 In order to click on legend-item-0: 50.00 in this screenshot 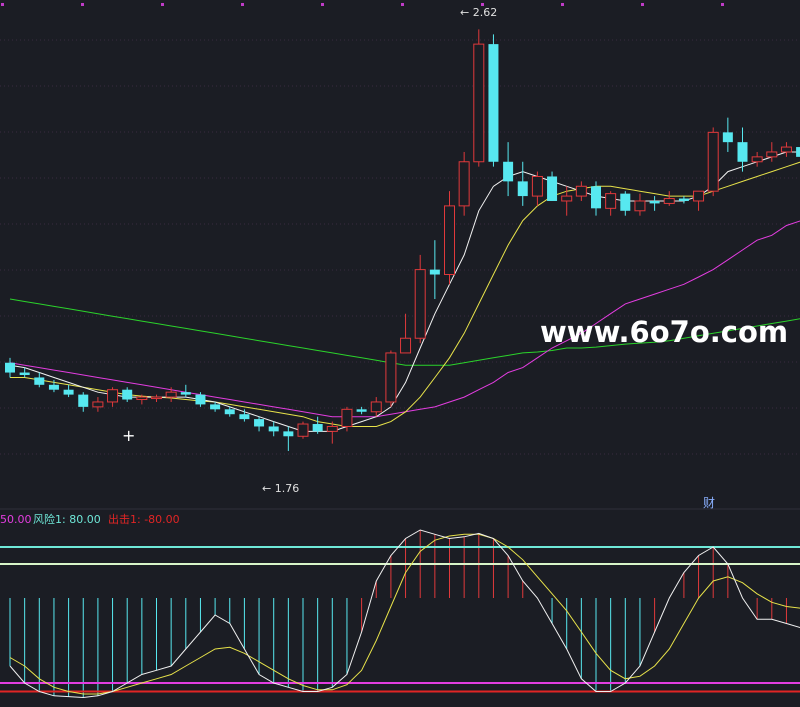, I will do `click(16, 519)`.